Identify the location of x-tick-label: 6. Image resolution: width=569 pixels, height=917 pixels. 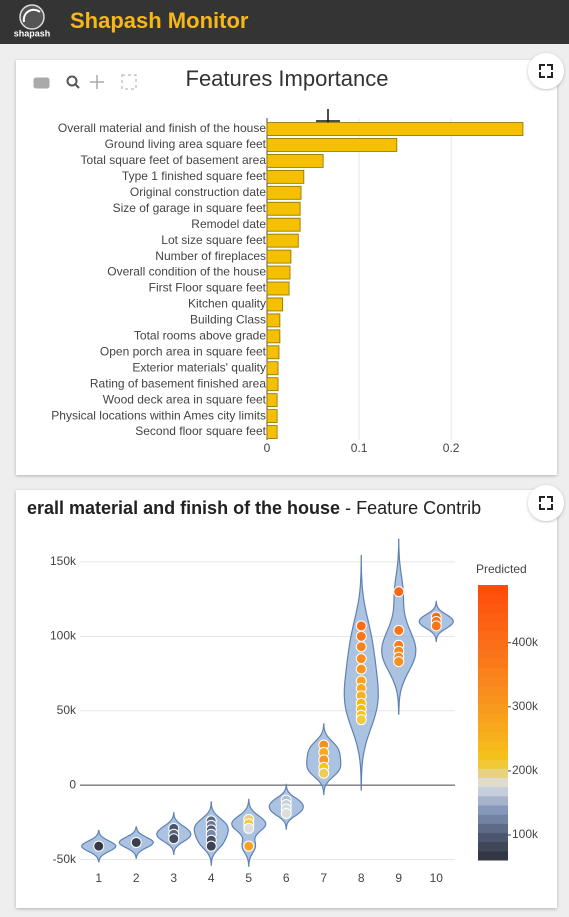
(286, 878).